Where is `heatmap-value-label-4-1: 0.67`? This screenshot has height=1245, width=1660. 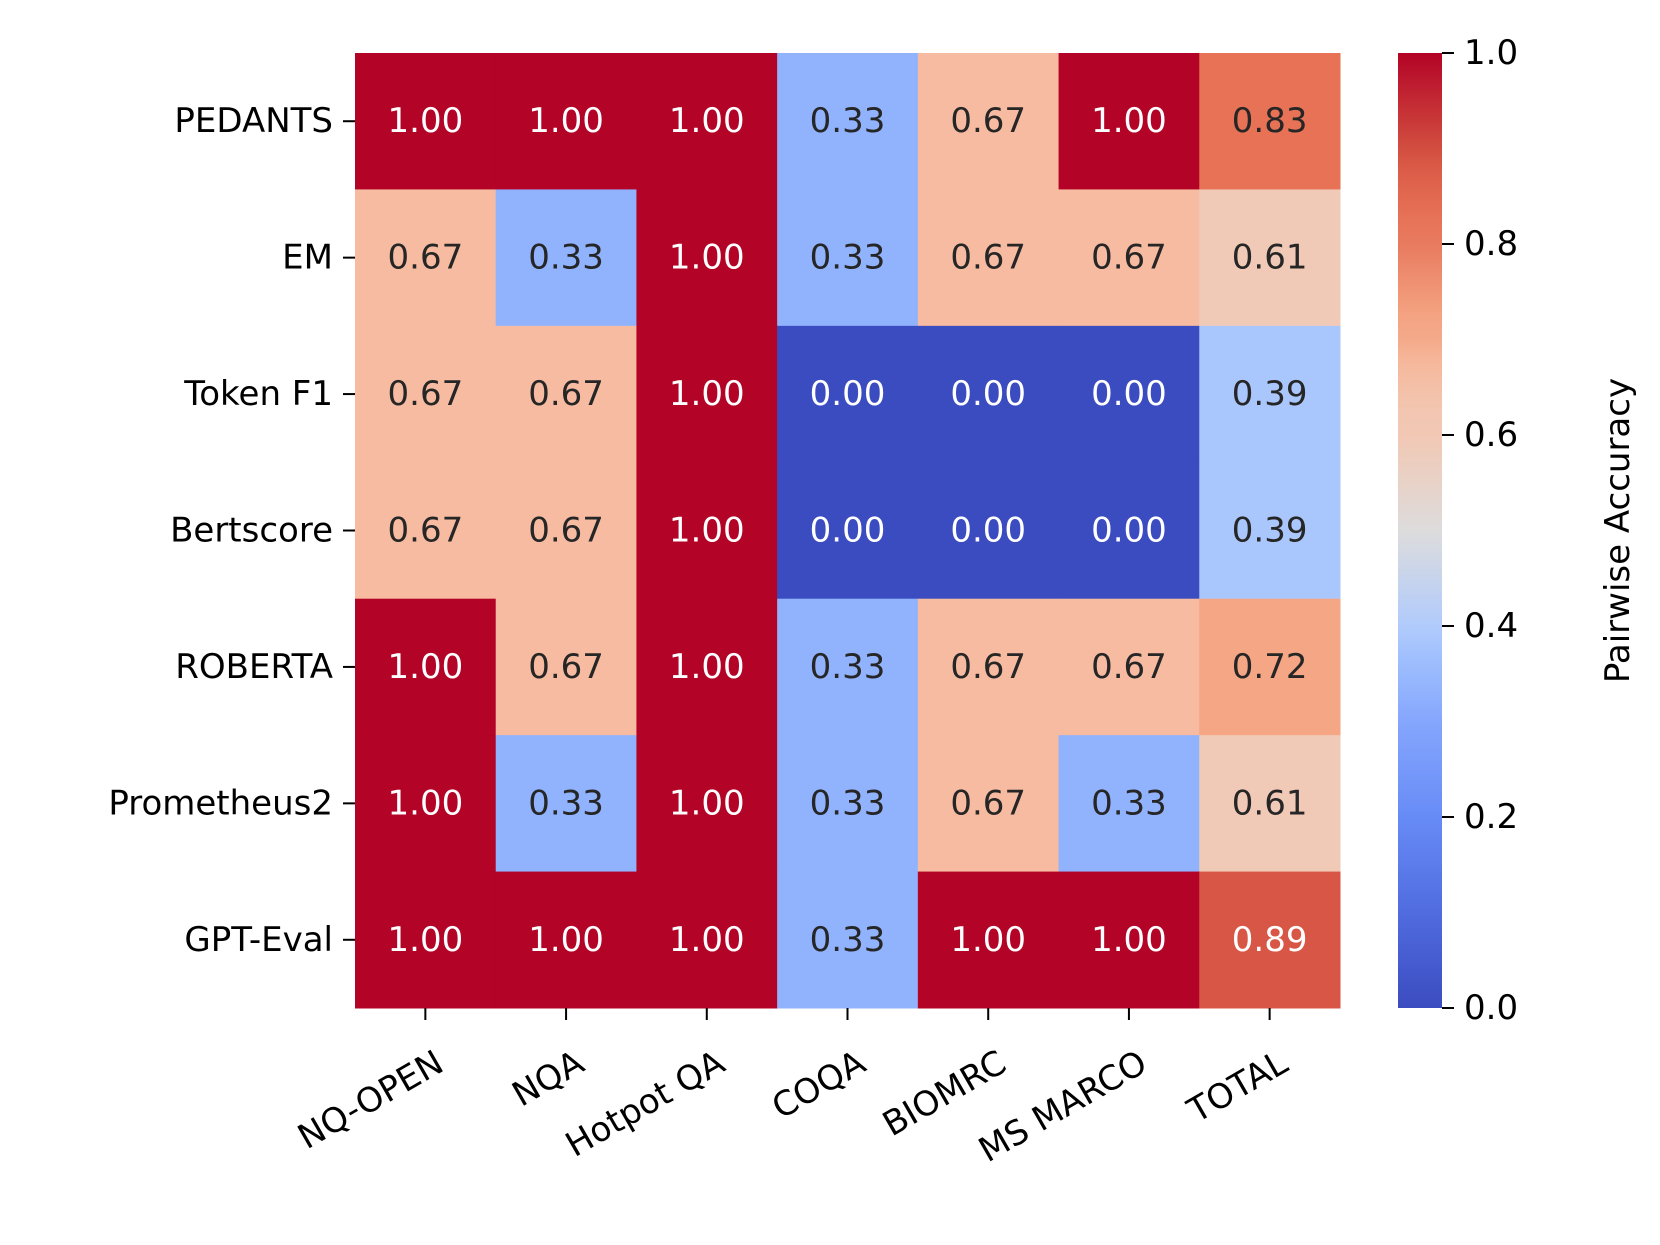 heatmap-value-label-4-1: 0.67 is located at coordinates (566, 667).